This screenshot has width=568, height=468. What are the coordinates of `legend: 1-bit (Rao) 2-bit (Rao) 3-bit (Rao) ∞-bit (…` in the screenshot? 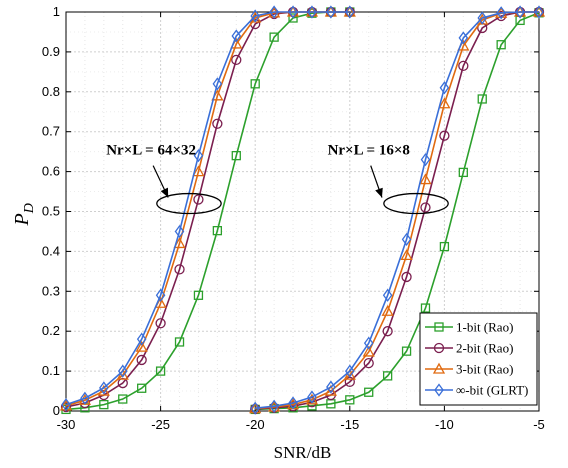 It's located at (478, 359).